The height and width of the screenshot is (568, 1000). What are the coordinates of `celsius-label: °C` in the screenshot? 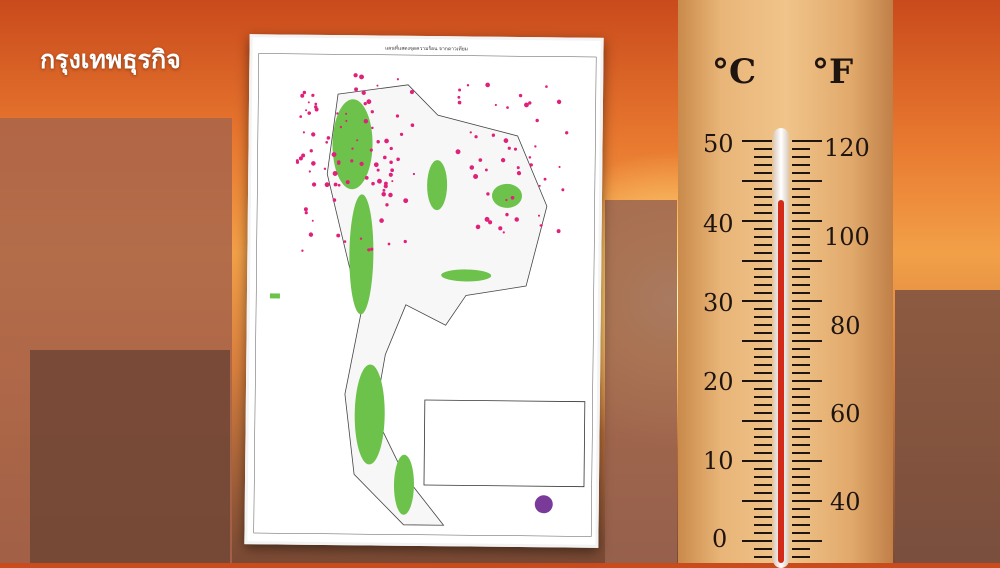 It's located at (734, 72).